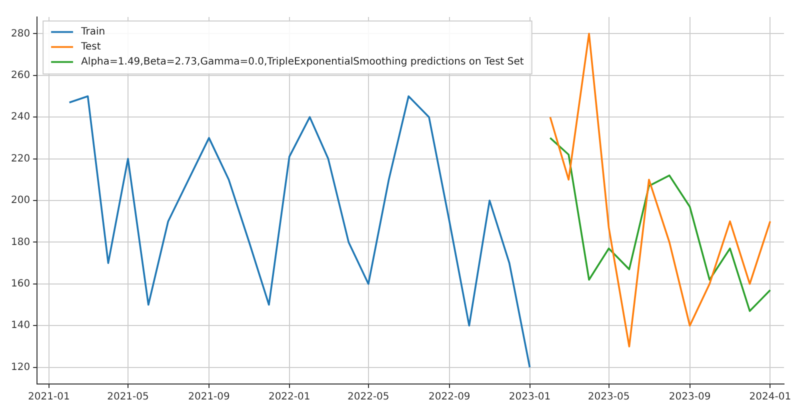  Describe the element at coordinates (609, 397) in the screenshot. I see `x-tick-label: 2023-05` at that location.